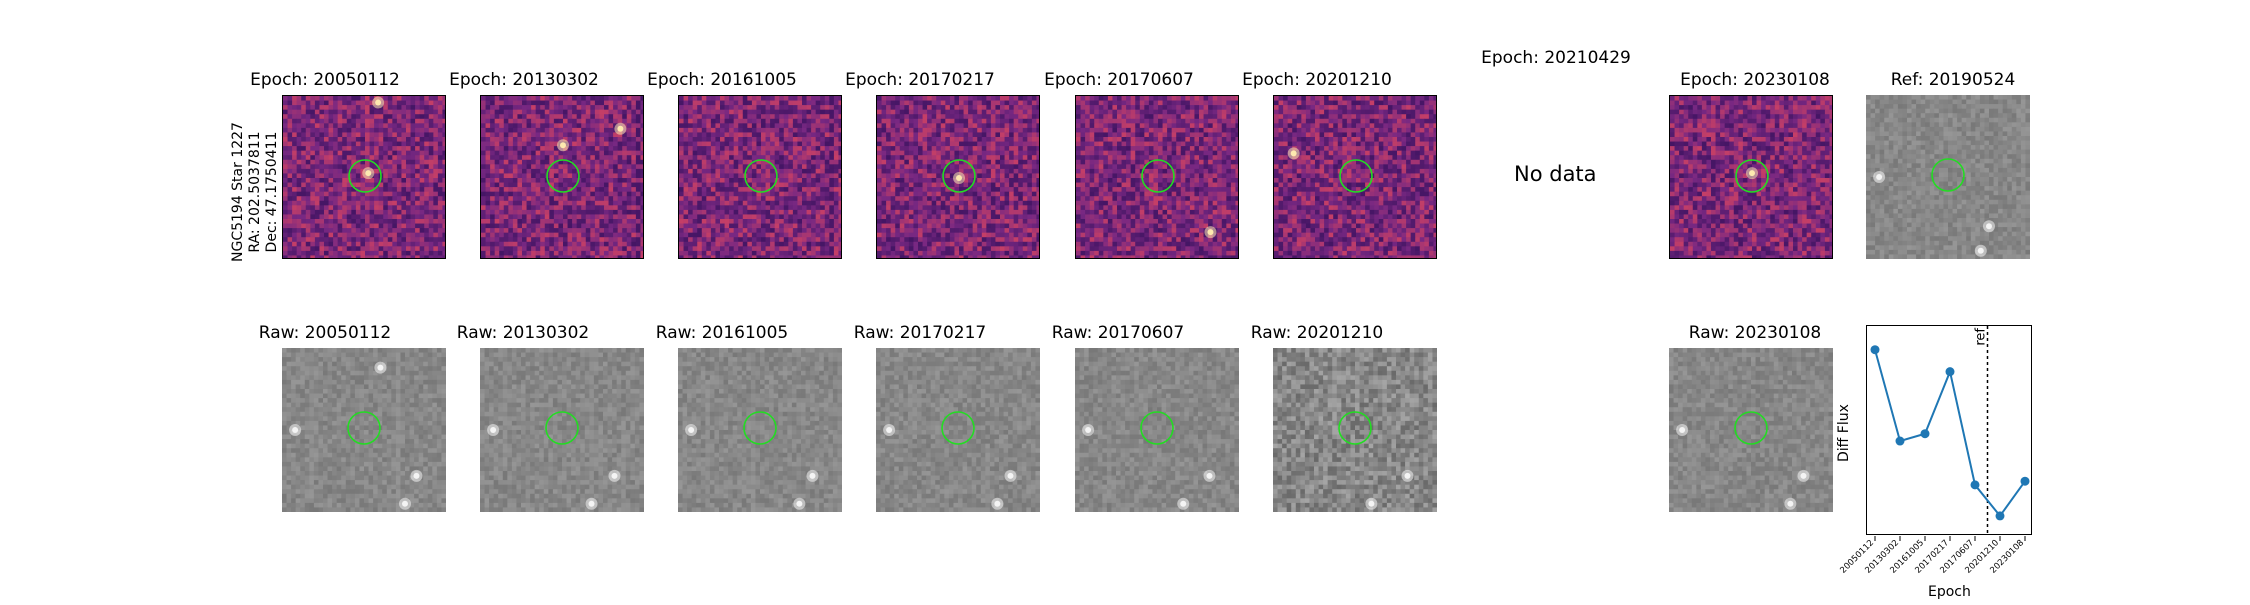 This screenshot has height=605, width=2250. What do you see at coordinates (325, 333) in the screenshot?
I see `raw-title-1: Raw: 20050112` at bounding box center [325, 333].